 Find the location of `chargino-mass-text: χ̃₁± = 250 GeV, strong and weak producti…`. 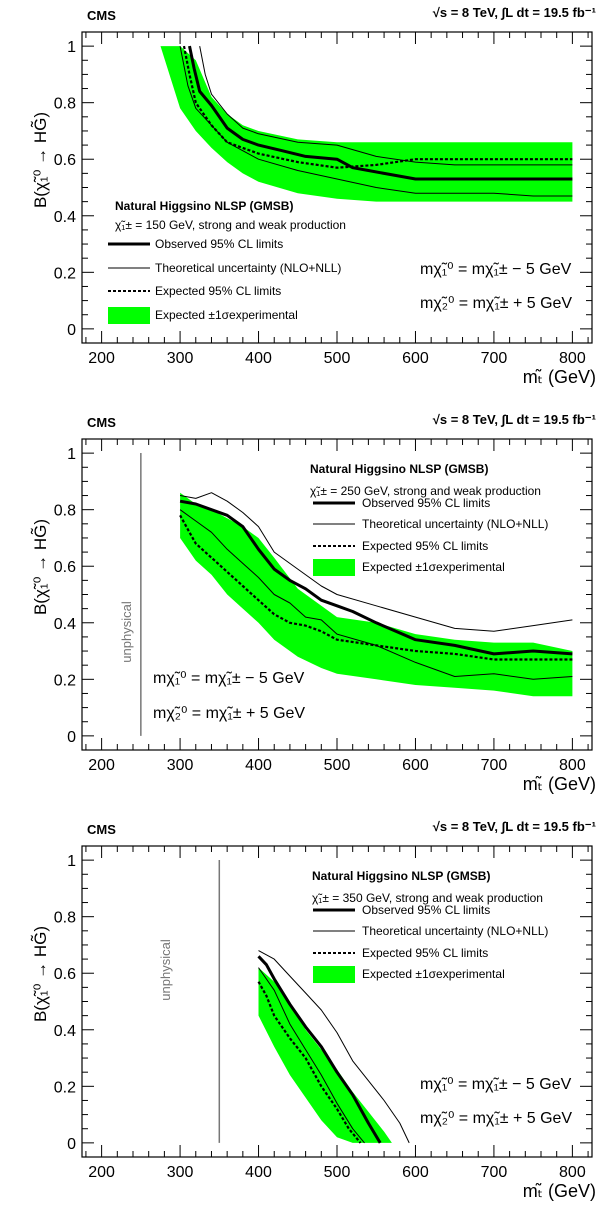

chargino-mass-text: χ̃₁± = 250 GeV, strong and weak producti… is located at coordinates (425, 491).